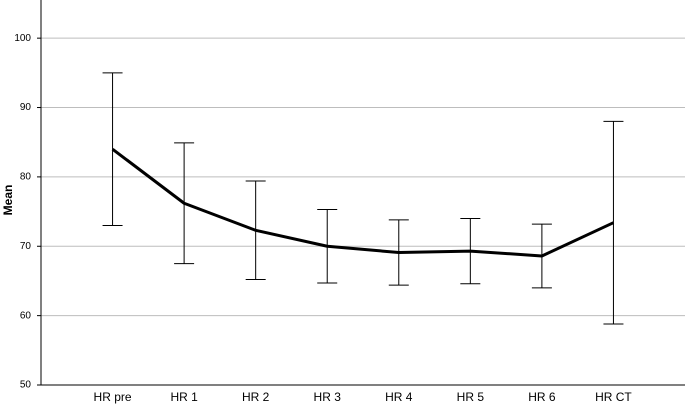 The height and width of the screenshot is (406, 685). What do you see at coordinates (184, 397) in the screenshot?
I see `x-tick-label: HR 1` at bounding box center [184, 397].